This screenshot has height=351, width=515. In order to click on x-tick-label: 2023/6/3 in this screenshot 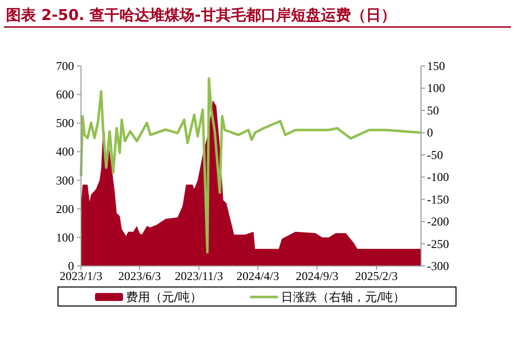, I will do `click(139, 276)`.